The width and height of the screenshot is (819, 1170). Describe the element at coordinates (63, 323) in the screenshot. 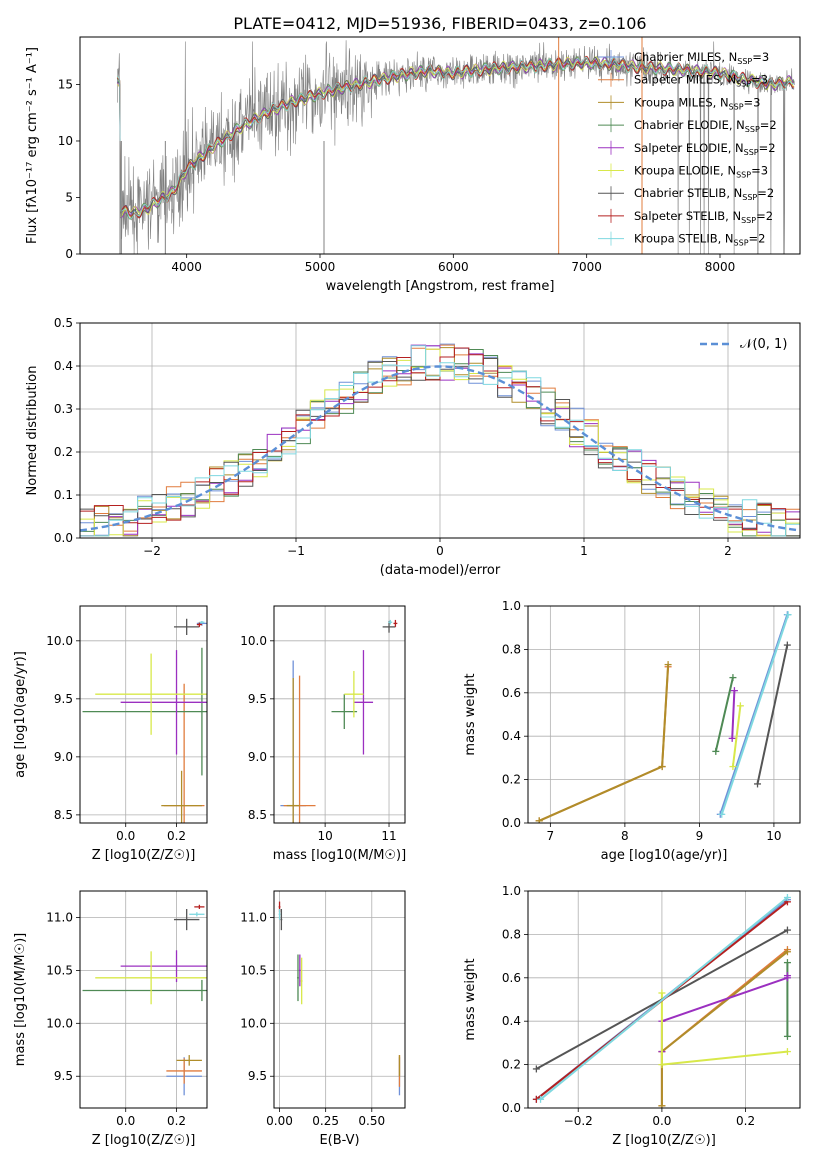

I see `y-tick-label: 0.5` at that location.